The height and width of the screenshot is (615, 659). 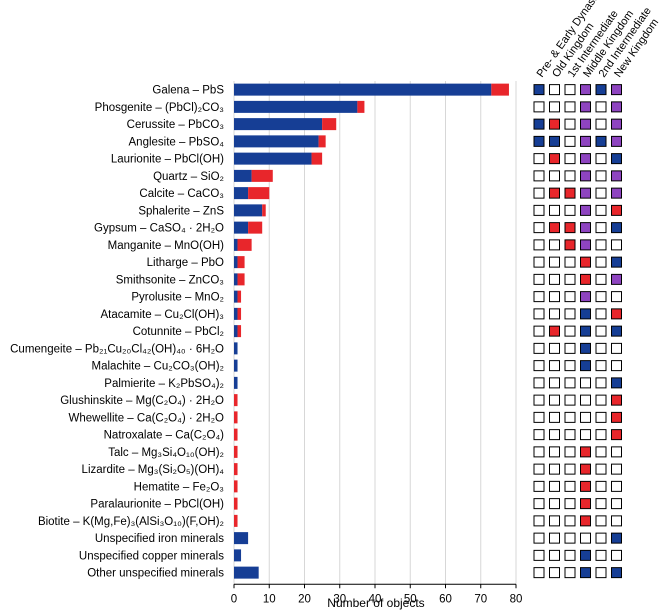 I want to click on x-tick-label: 10, so click(x=269, y=599).